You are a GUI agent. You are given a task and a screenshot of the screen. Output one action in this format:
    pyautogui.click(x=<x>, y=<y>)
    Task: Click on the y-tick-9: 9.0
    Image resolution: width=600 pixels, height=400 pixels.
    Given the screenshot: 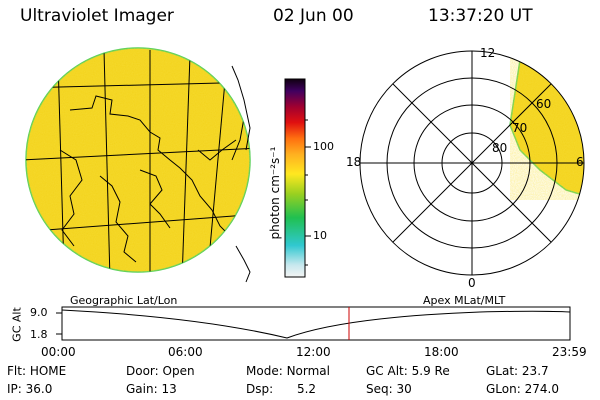 What is the action you would take?
    pyautogui.click(x=39, y=312)
    